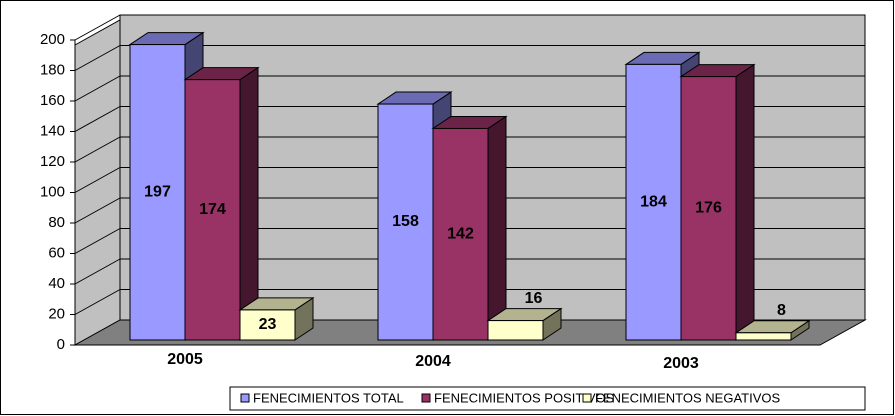  I want to click on data-label: 142, so click(460, 233).